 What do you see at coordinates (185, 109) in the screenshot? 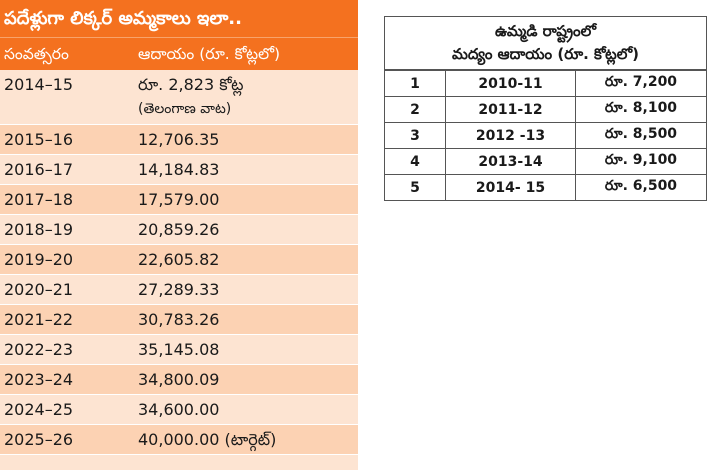
I see `revenue-note: (తెలంగాణ వాట)` at bounding box center [185, 109].